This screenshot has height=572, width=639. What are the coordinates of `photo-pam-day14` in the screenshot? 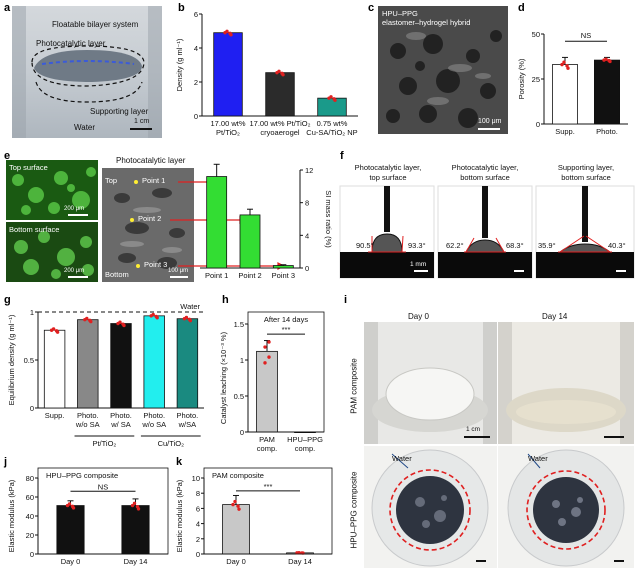 It's located at (566, 383).